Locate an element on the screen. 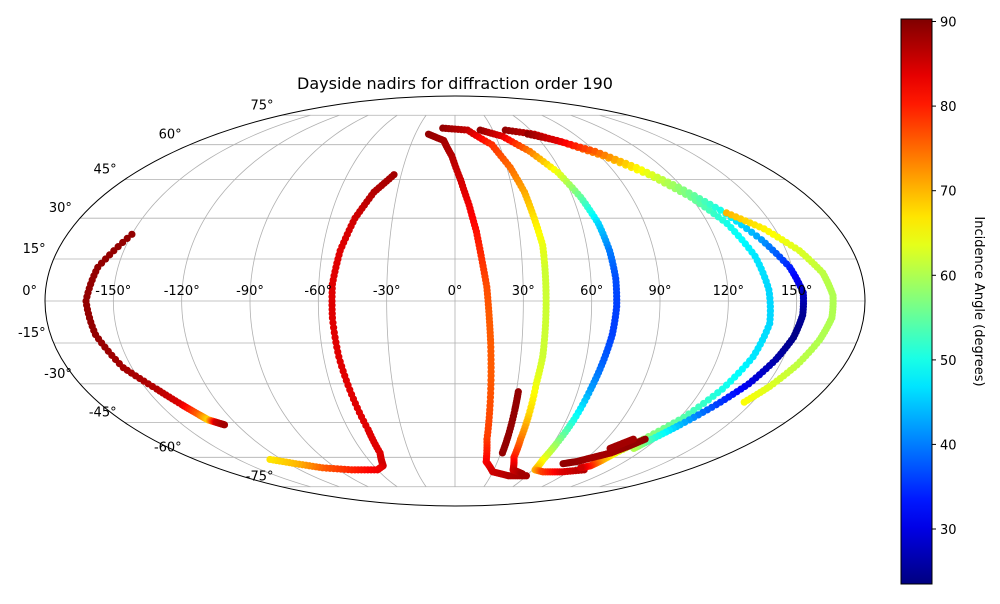 The image size is (1000, 604). lat-tick-label: 45° is located at coordinates (105, 170).